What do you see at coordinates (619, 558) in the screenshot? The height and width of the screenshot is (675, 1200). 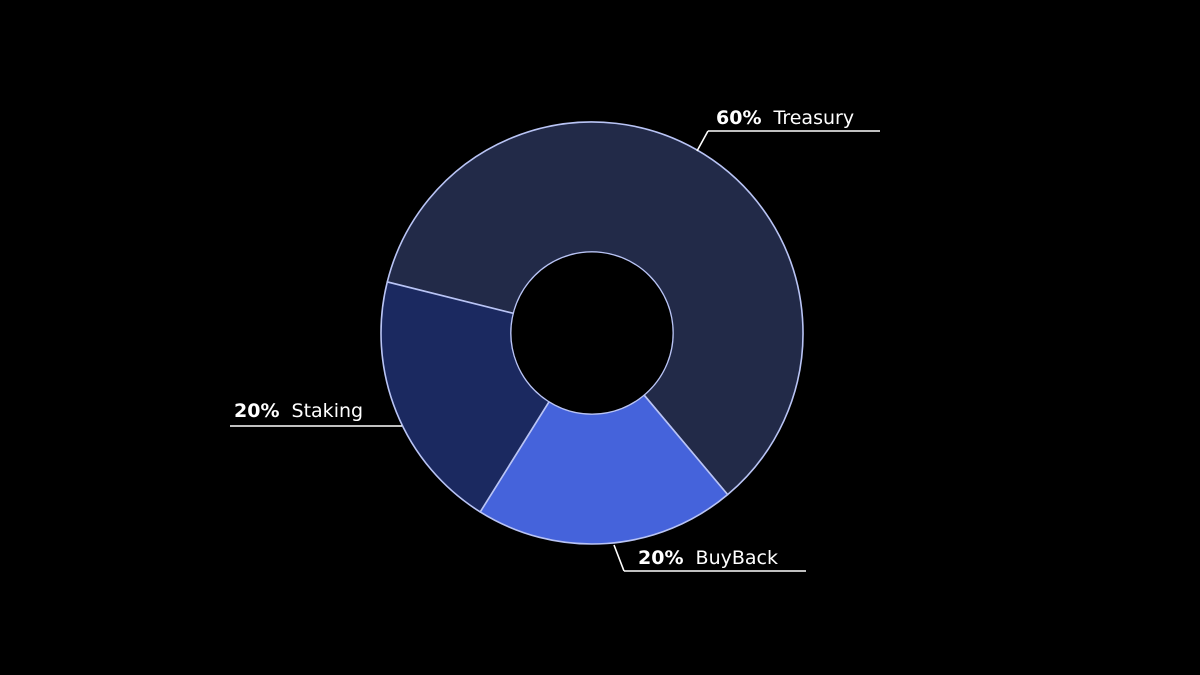 I see `leader-line-buyback` at bounding box center [619, 558].